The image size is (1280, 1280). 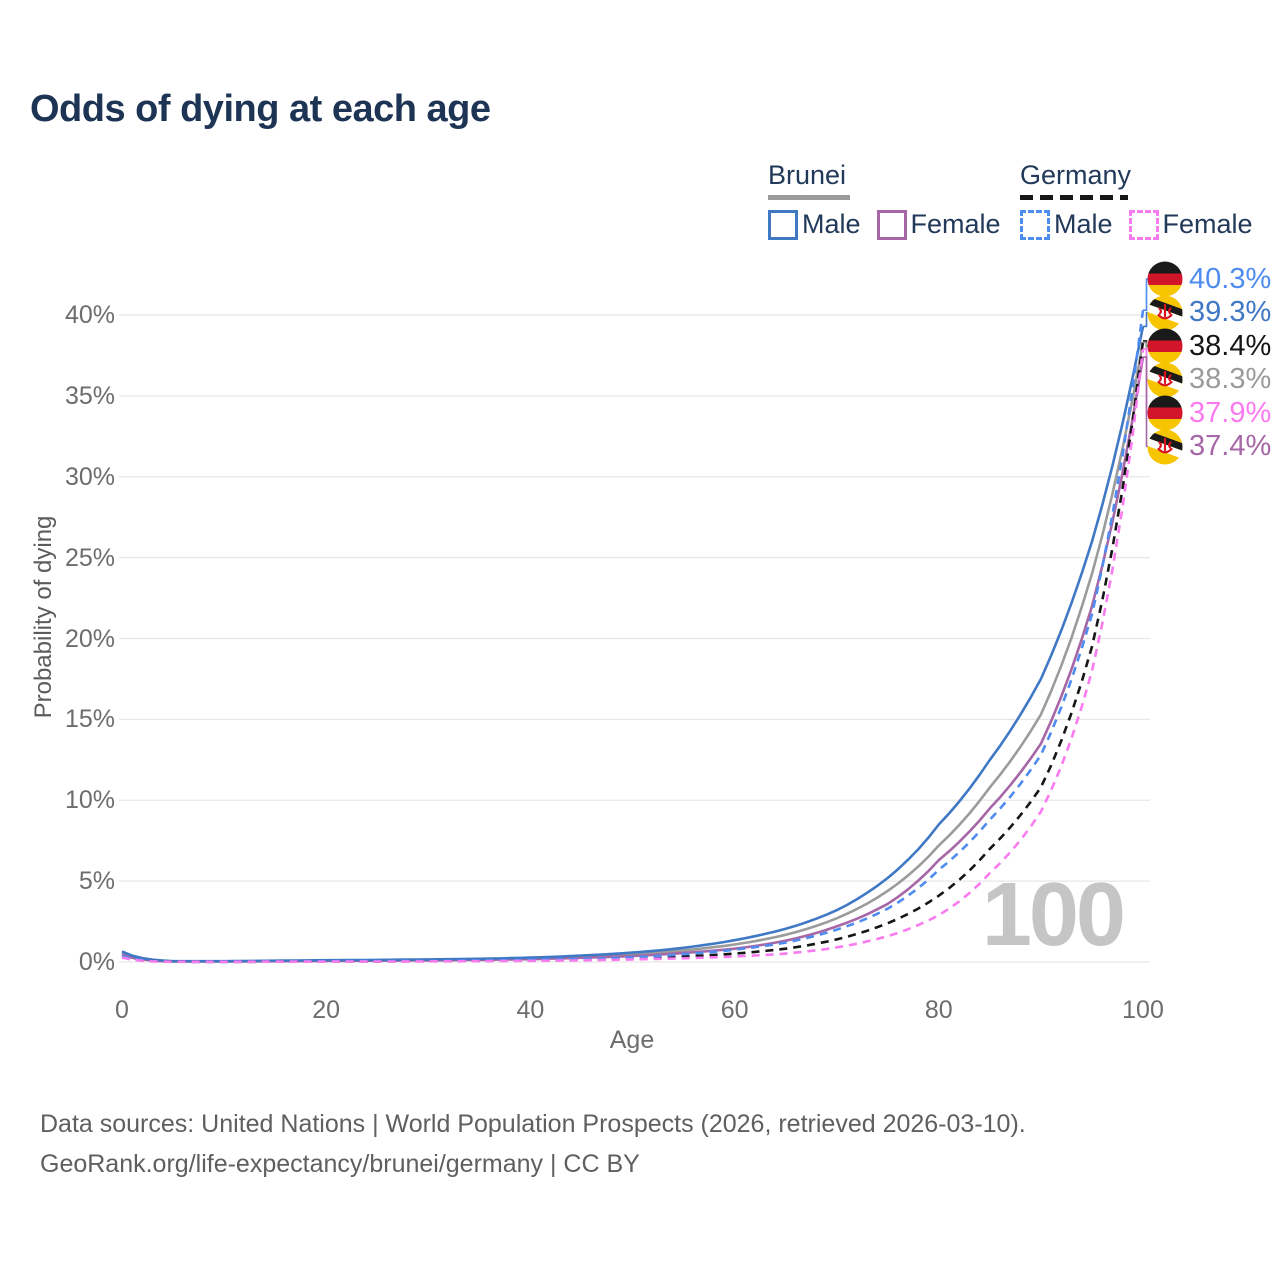 I want to click on legend-item-germany-female: Female, so click(x=1190, y=224).